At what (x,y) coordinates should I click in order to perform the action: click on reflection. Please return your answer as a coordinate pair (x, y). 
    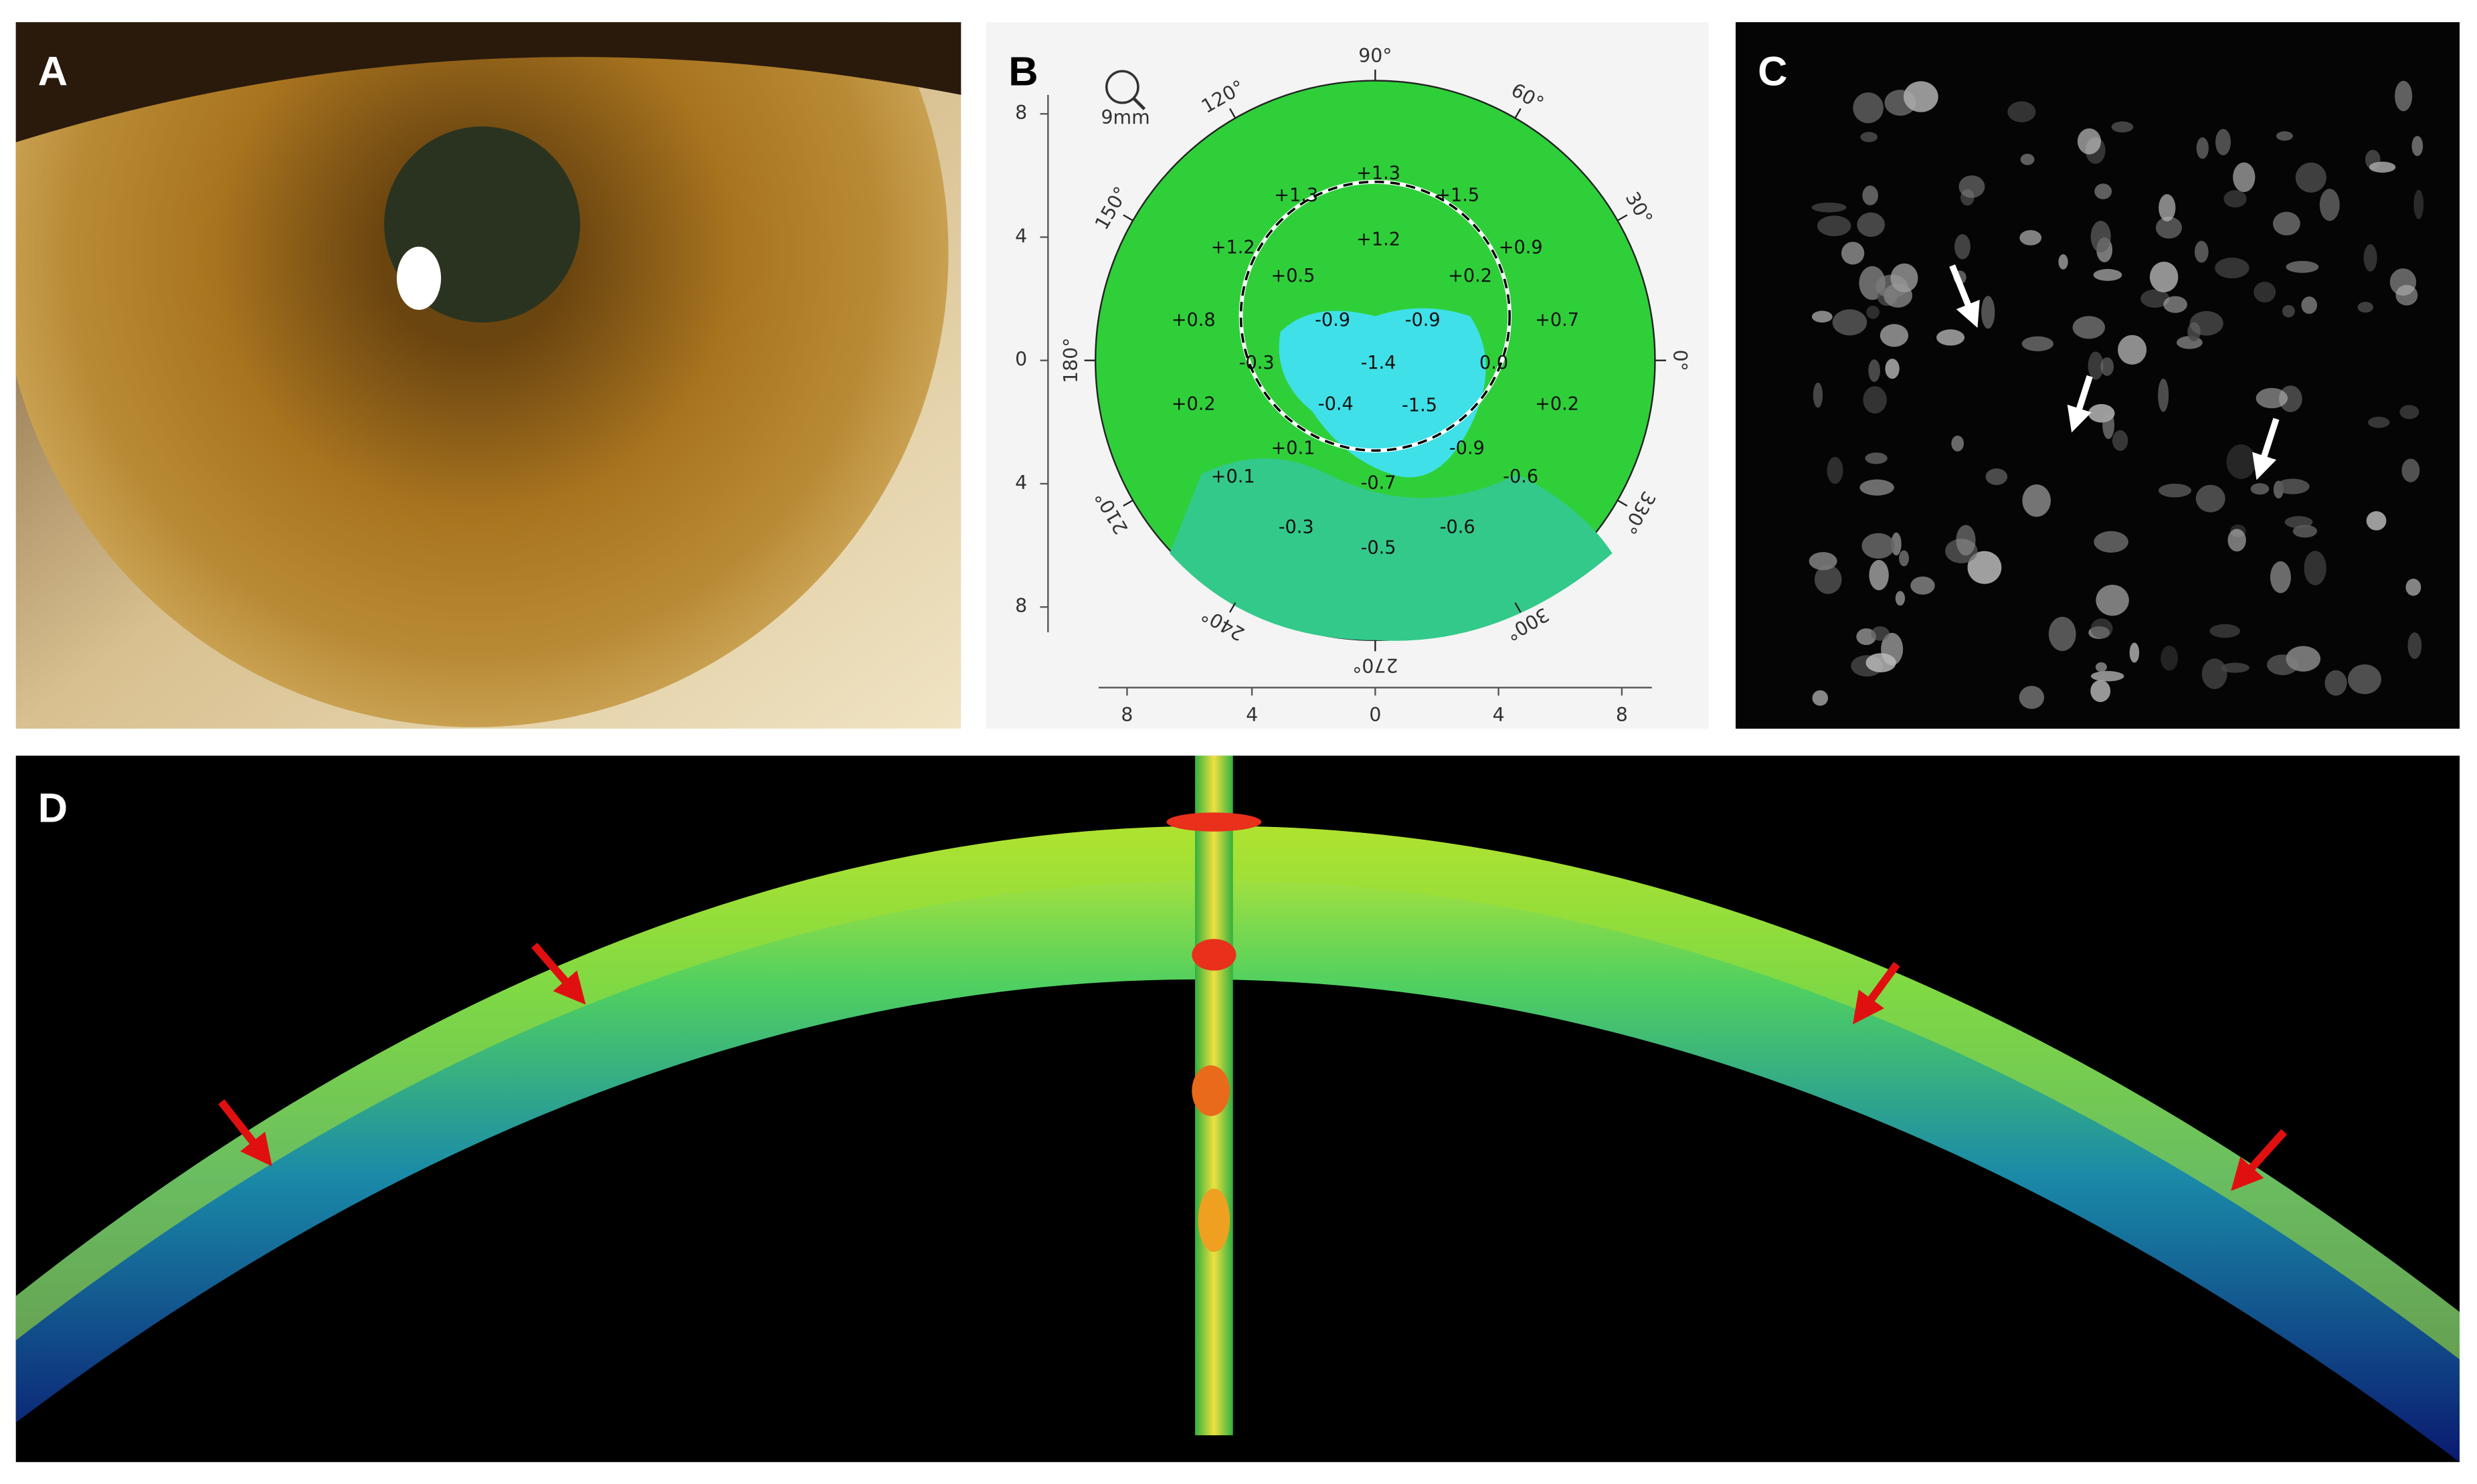
    Looking at the image, I should click on (419, 278).